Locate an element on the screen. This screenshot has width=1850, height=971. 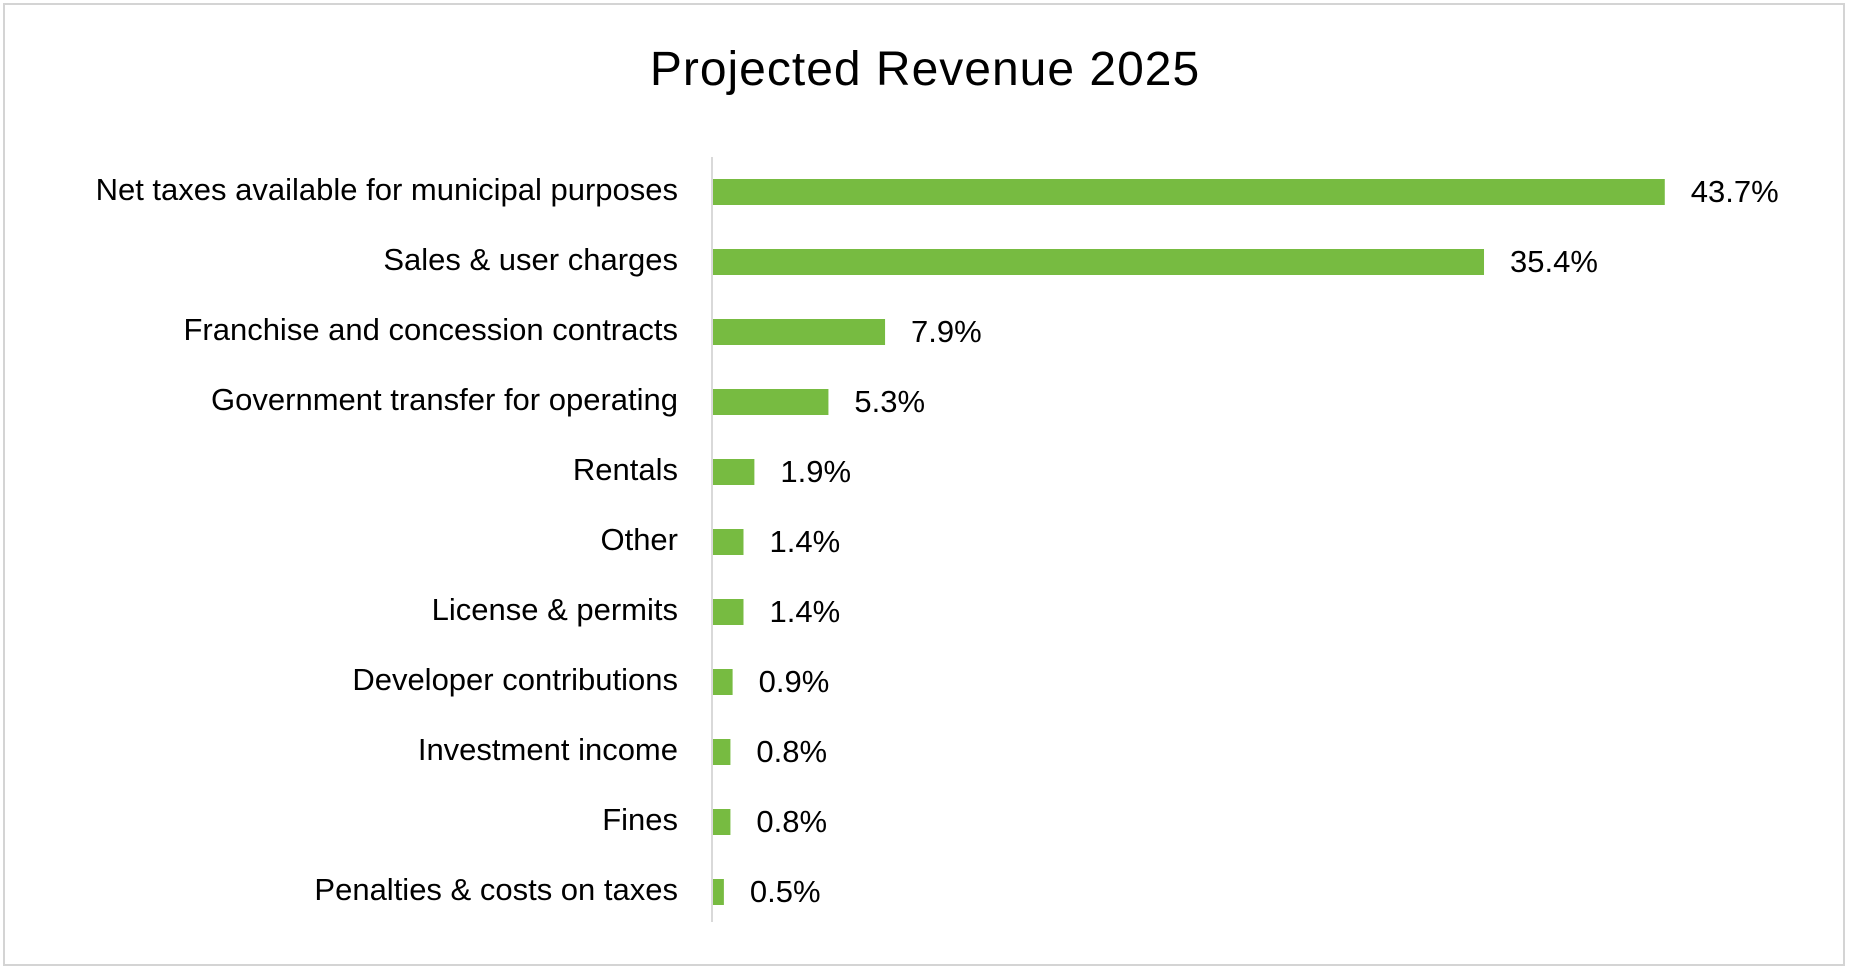
category-label: Franchise and concession contracts is located at coordinates (430, 329).